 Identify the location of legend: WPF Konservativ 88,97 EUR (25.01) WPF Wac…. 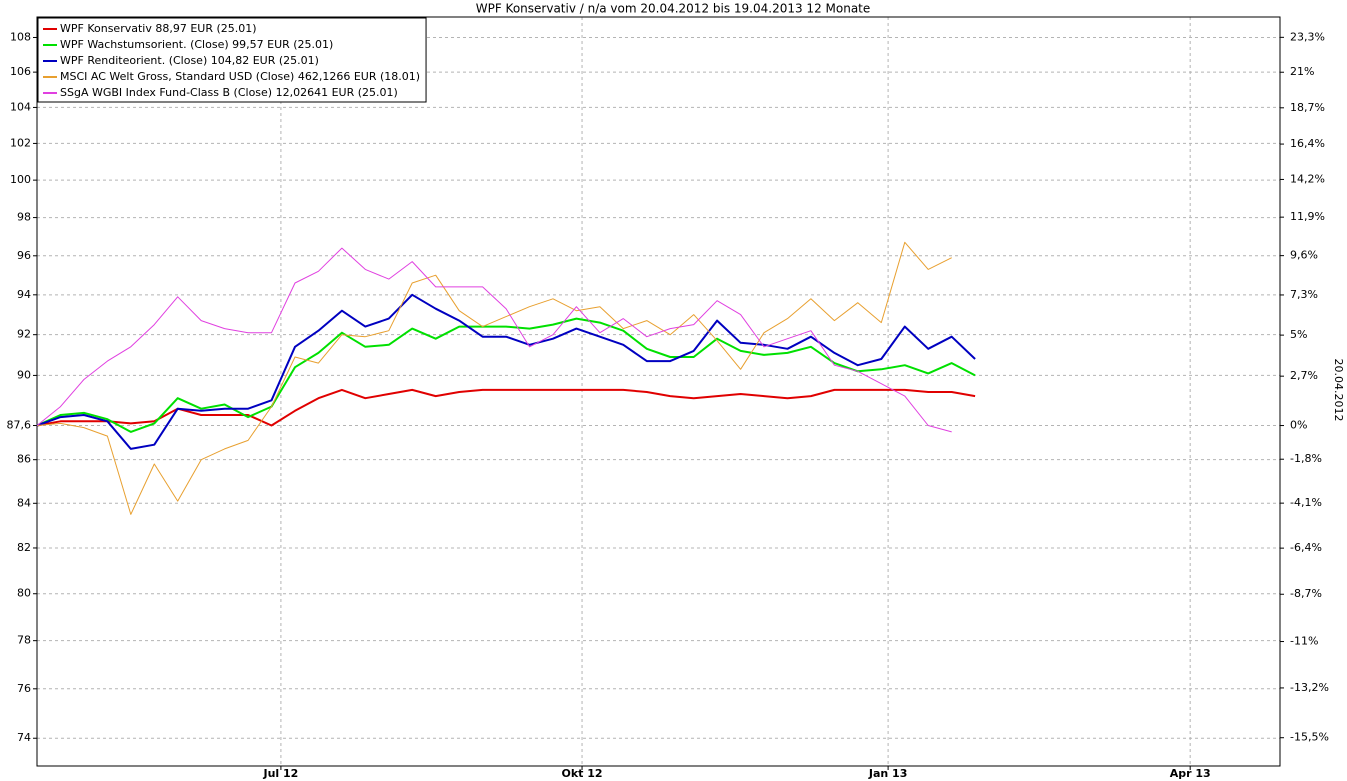
(232, 60).